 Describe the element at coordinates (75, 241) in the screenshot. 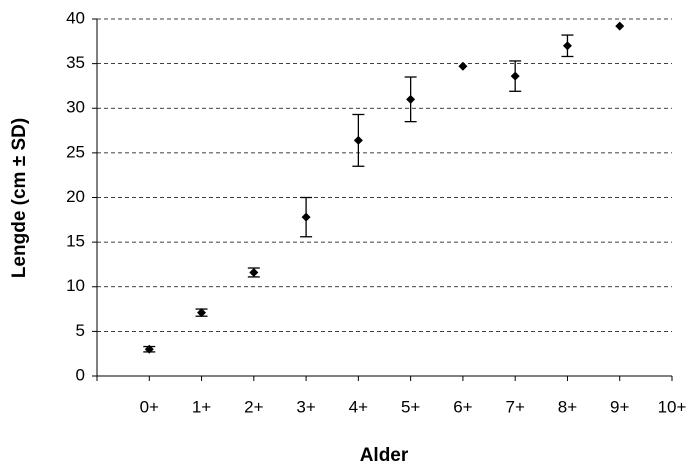

I see `y-tick-label: 15` at that location.